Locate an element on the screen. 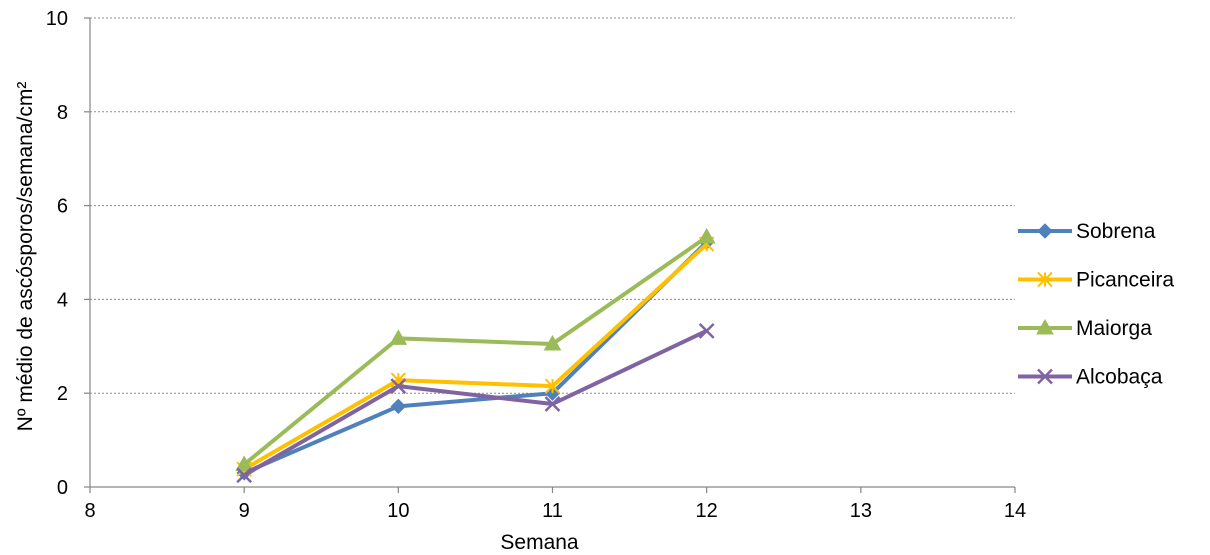 This screenshot has height=555, width=1210. series-Alcobaça is located at coordinates (475, 403).